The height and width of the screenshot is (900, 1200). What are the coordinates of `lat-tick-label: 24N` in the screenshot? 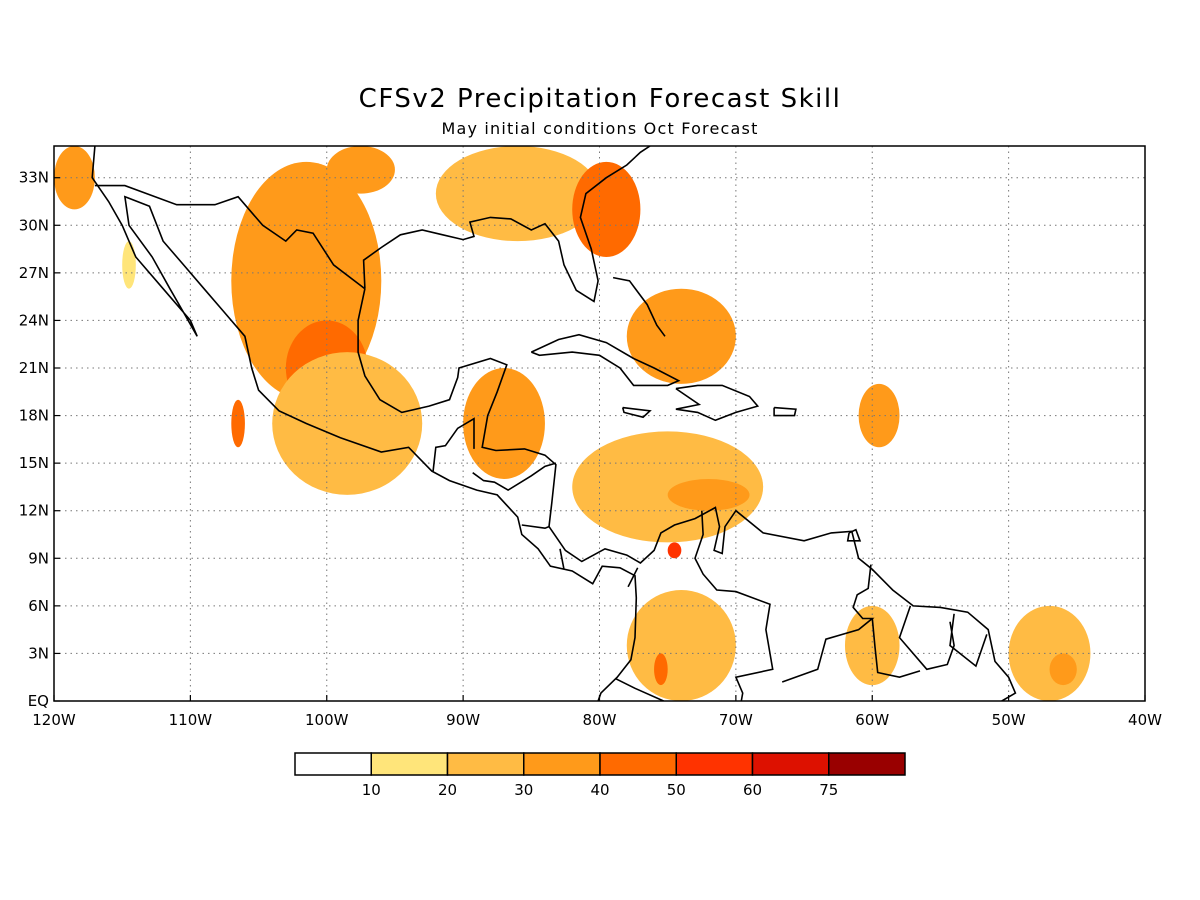 It's located at (34, 320).